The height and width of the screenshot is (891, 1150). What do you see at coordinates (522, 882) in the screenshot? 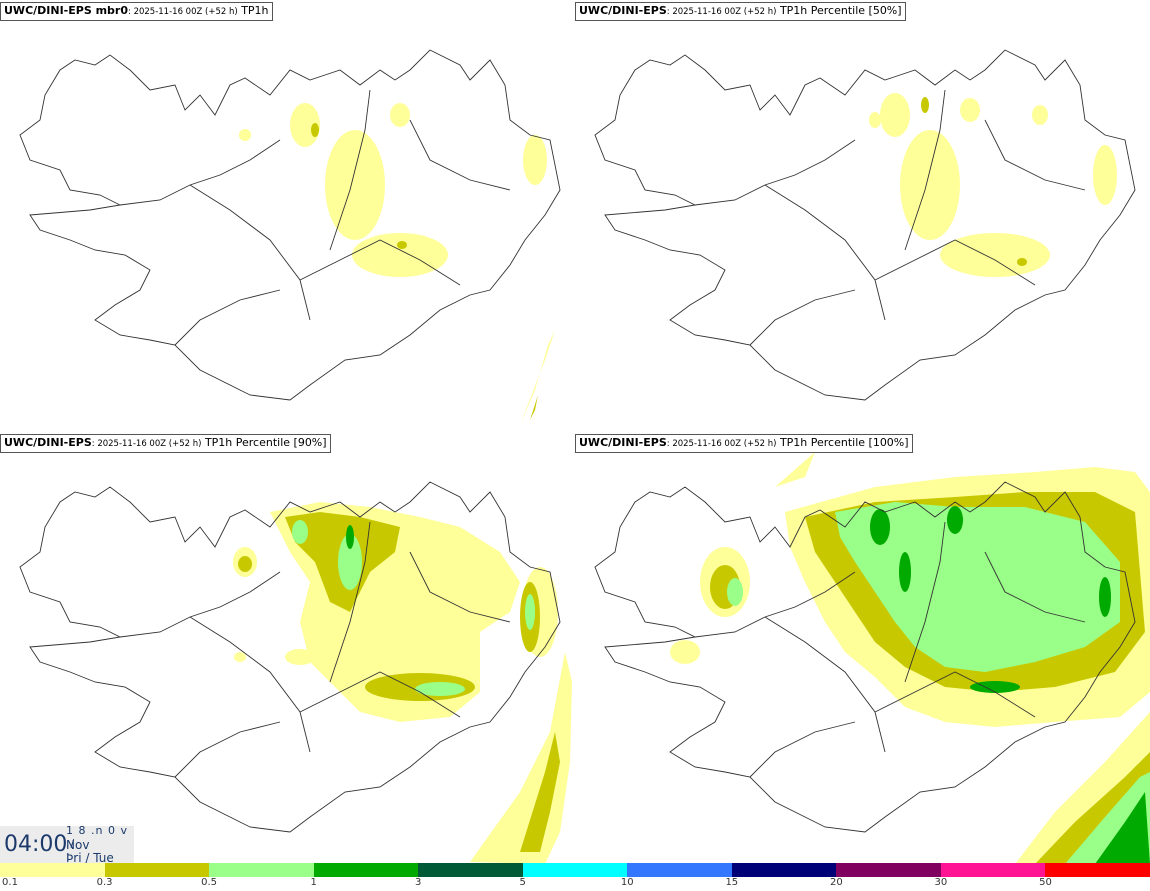
I see `legend-label: 5` at bounding box center [522, 882].